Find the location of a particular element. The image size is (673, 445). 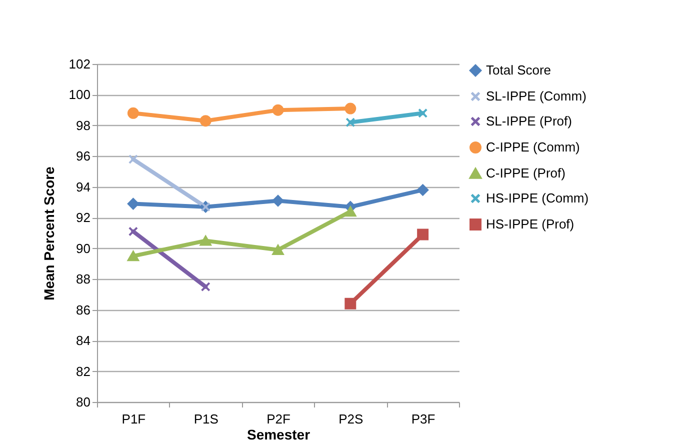

y-tick-label: 96 is located at coordinates (83, 156).